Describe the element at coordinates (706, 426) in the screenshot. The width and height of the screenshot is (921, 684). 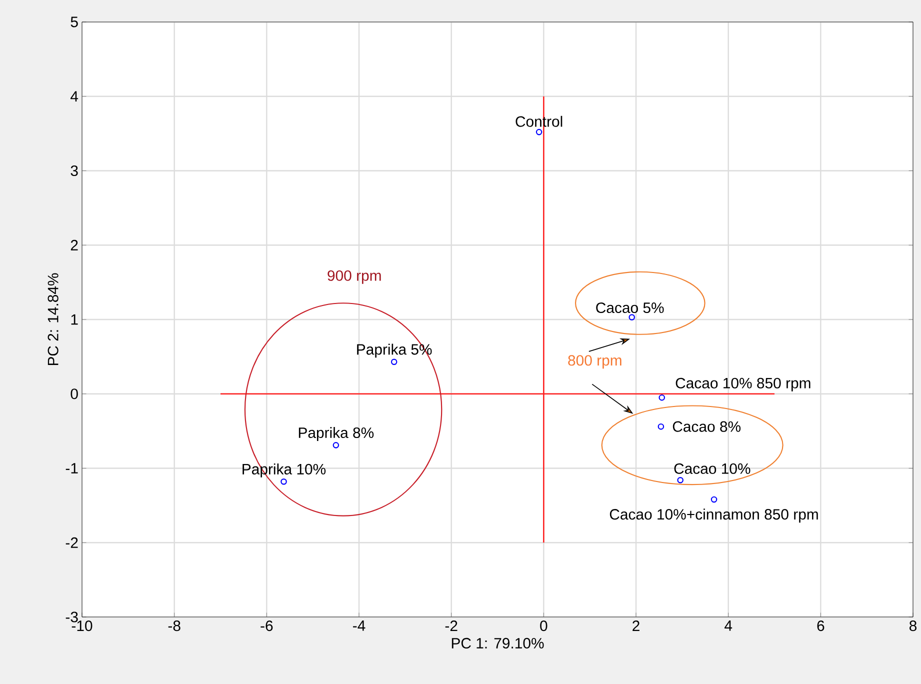
I see `annotation: Cacao 8%` at that location.